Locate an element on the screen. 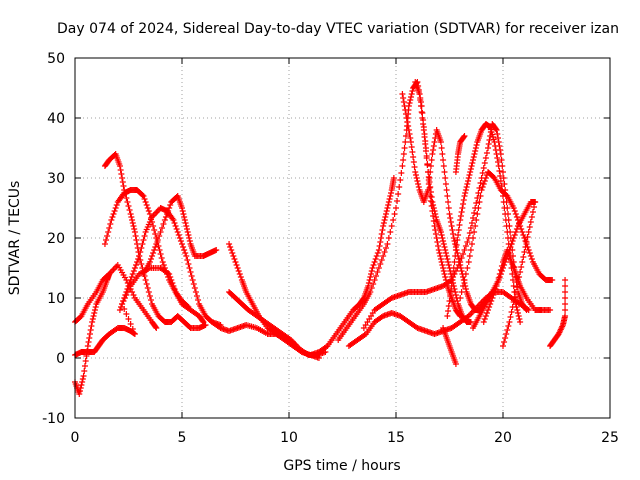 The height and width of the screenshot is (480, 640). y-tick-label: 0 is located at coordinates (60, 359).